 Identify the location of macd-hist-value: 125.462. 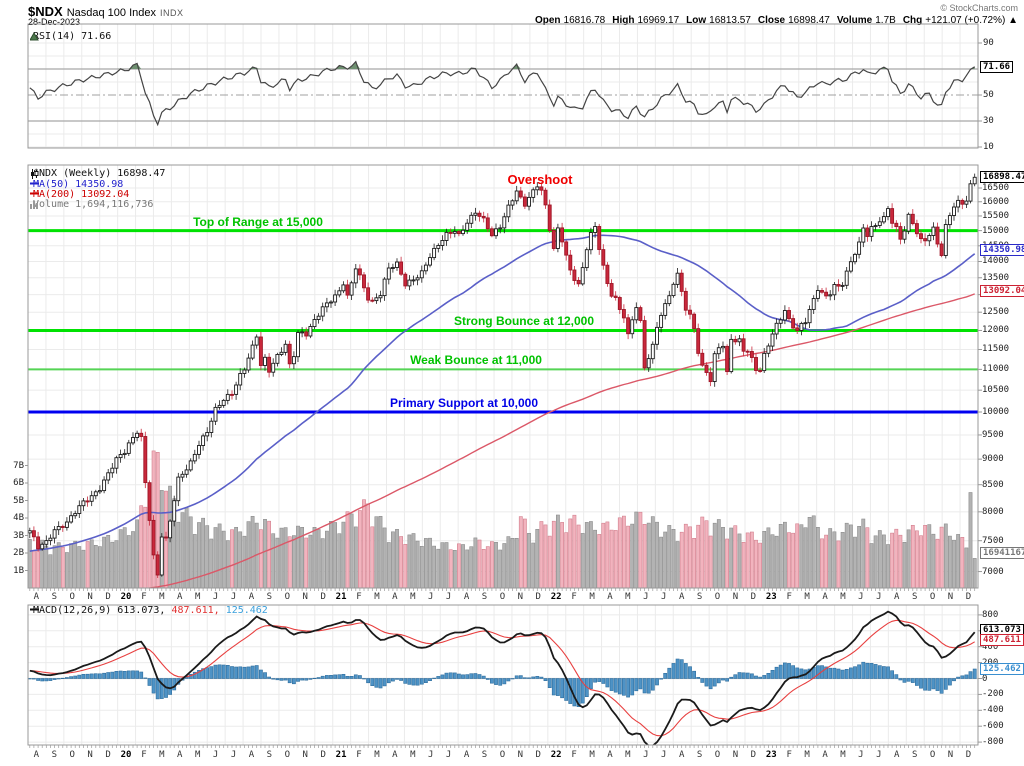
(246, 610).